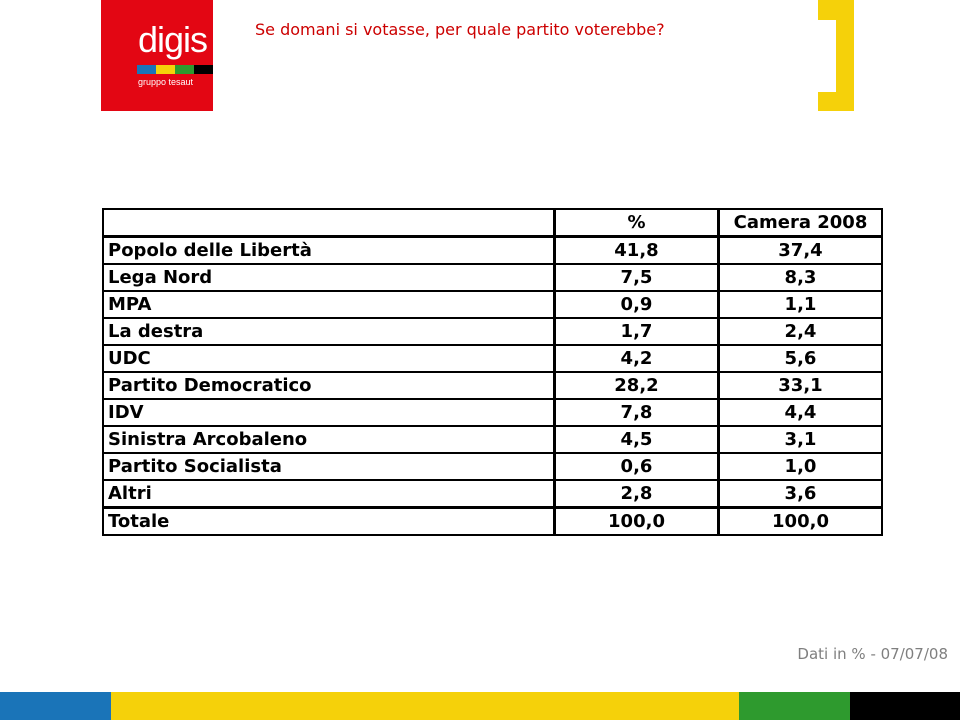 The image size is (960, 720). Describe the element at coordinates (329, 466) in the screenshot. I see `party-name: Partito Socialista` at that location.